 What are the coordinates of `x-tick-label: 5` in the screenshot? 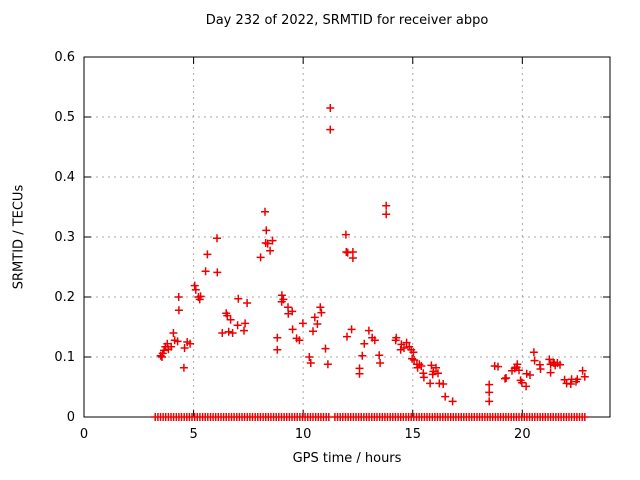 It's located at (193, 434).